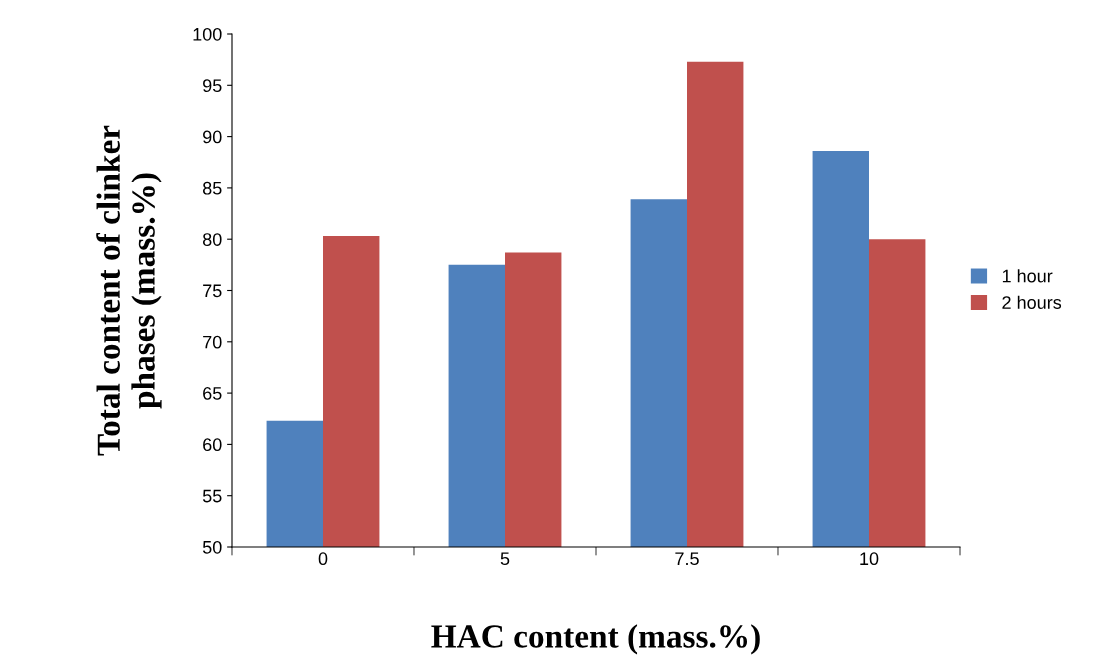 The height and width of the screenshot is (659, 1112). Describe the element at coordinates (869, 559) in the screenshot. I see `x-tick-label: 10` at that location.